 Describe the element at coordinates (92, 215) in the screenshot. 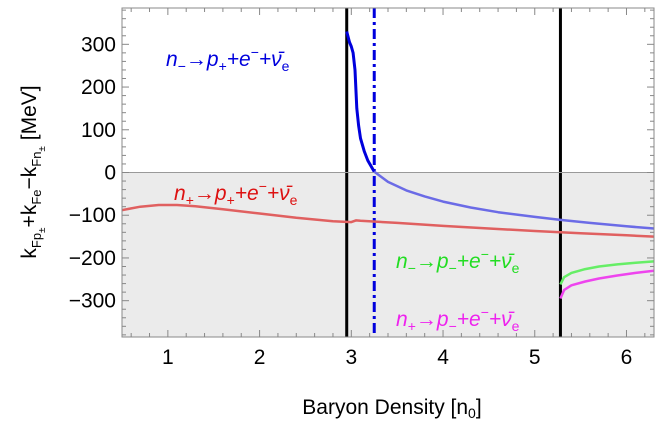

I see `y-tick-label: −100` at that location.